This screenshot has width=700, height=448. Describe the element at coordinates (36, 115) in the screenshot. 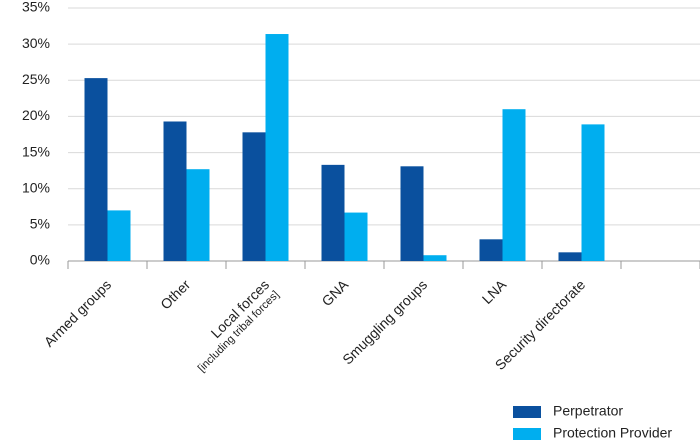

I see `y-tick-label: 20%` at that location.